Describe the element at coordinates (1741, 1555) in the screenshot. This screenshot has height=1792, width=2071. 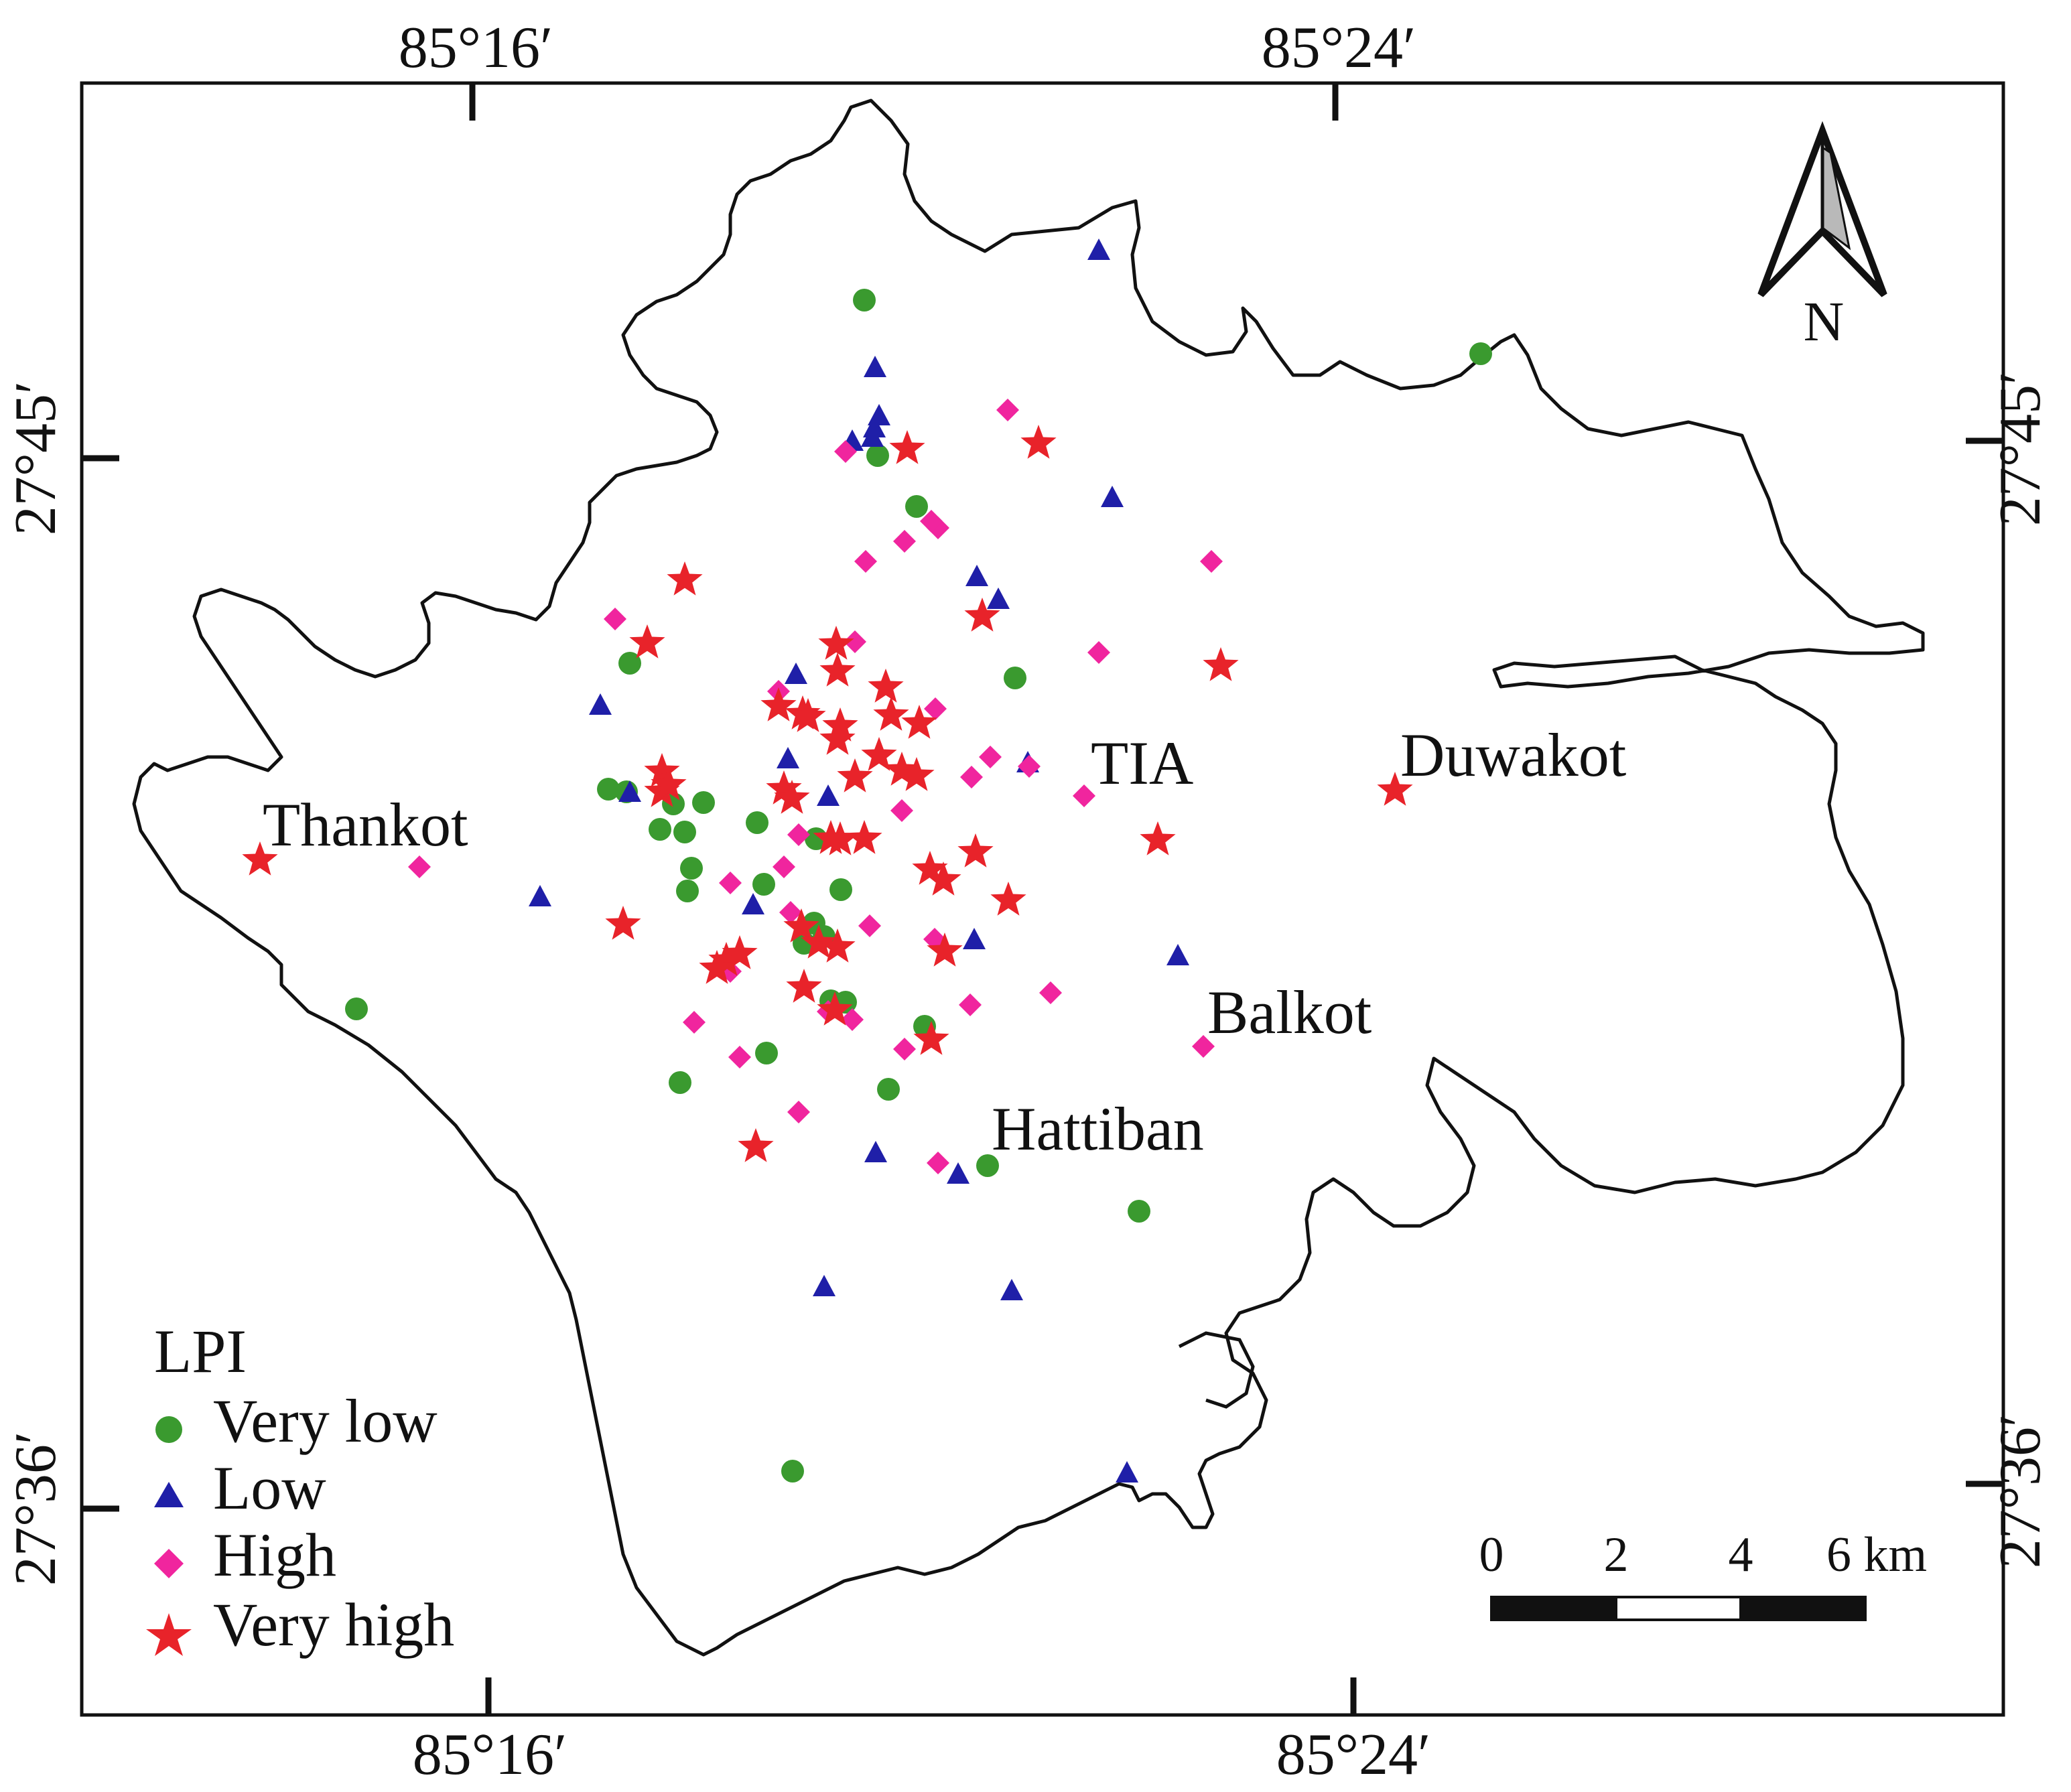
I see `scale-label-4: 4` at that location.